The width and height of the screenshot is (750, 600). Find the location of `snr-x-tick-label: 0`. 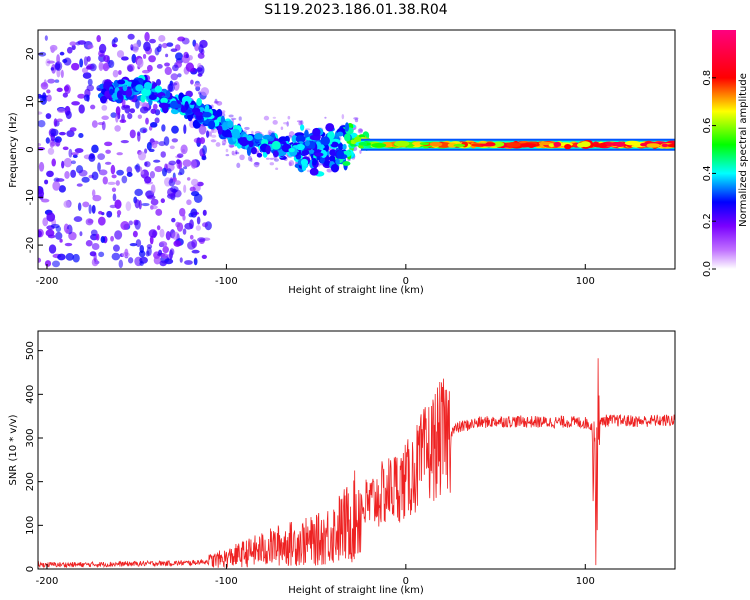

snr-x-tick-label: 0 is located at coordinates (406, 581).